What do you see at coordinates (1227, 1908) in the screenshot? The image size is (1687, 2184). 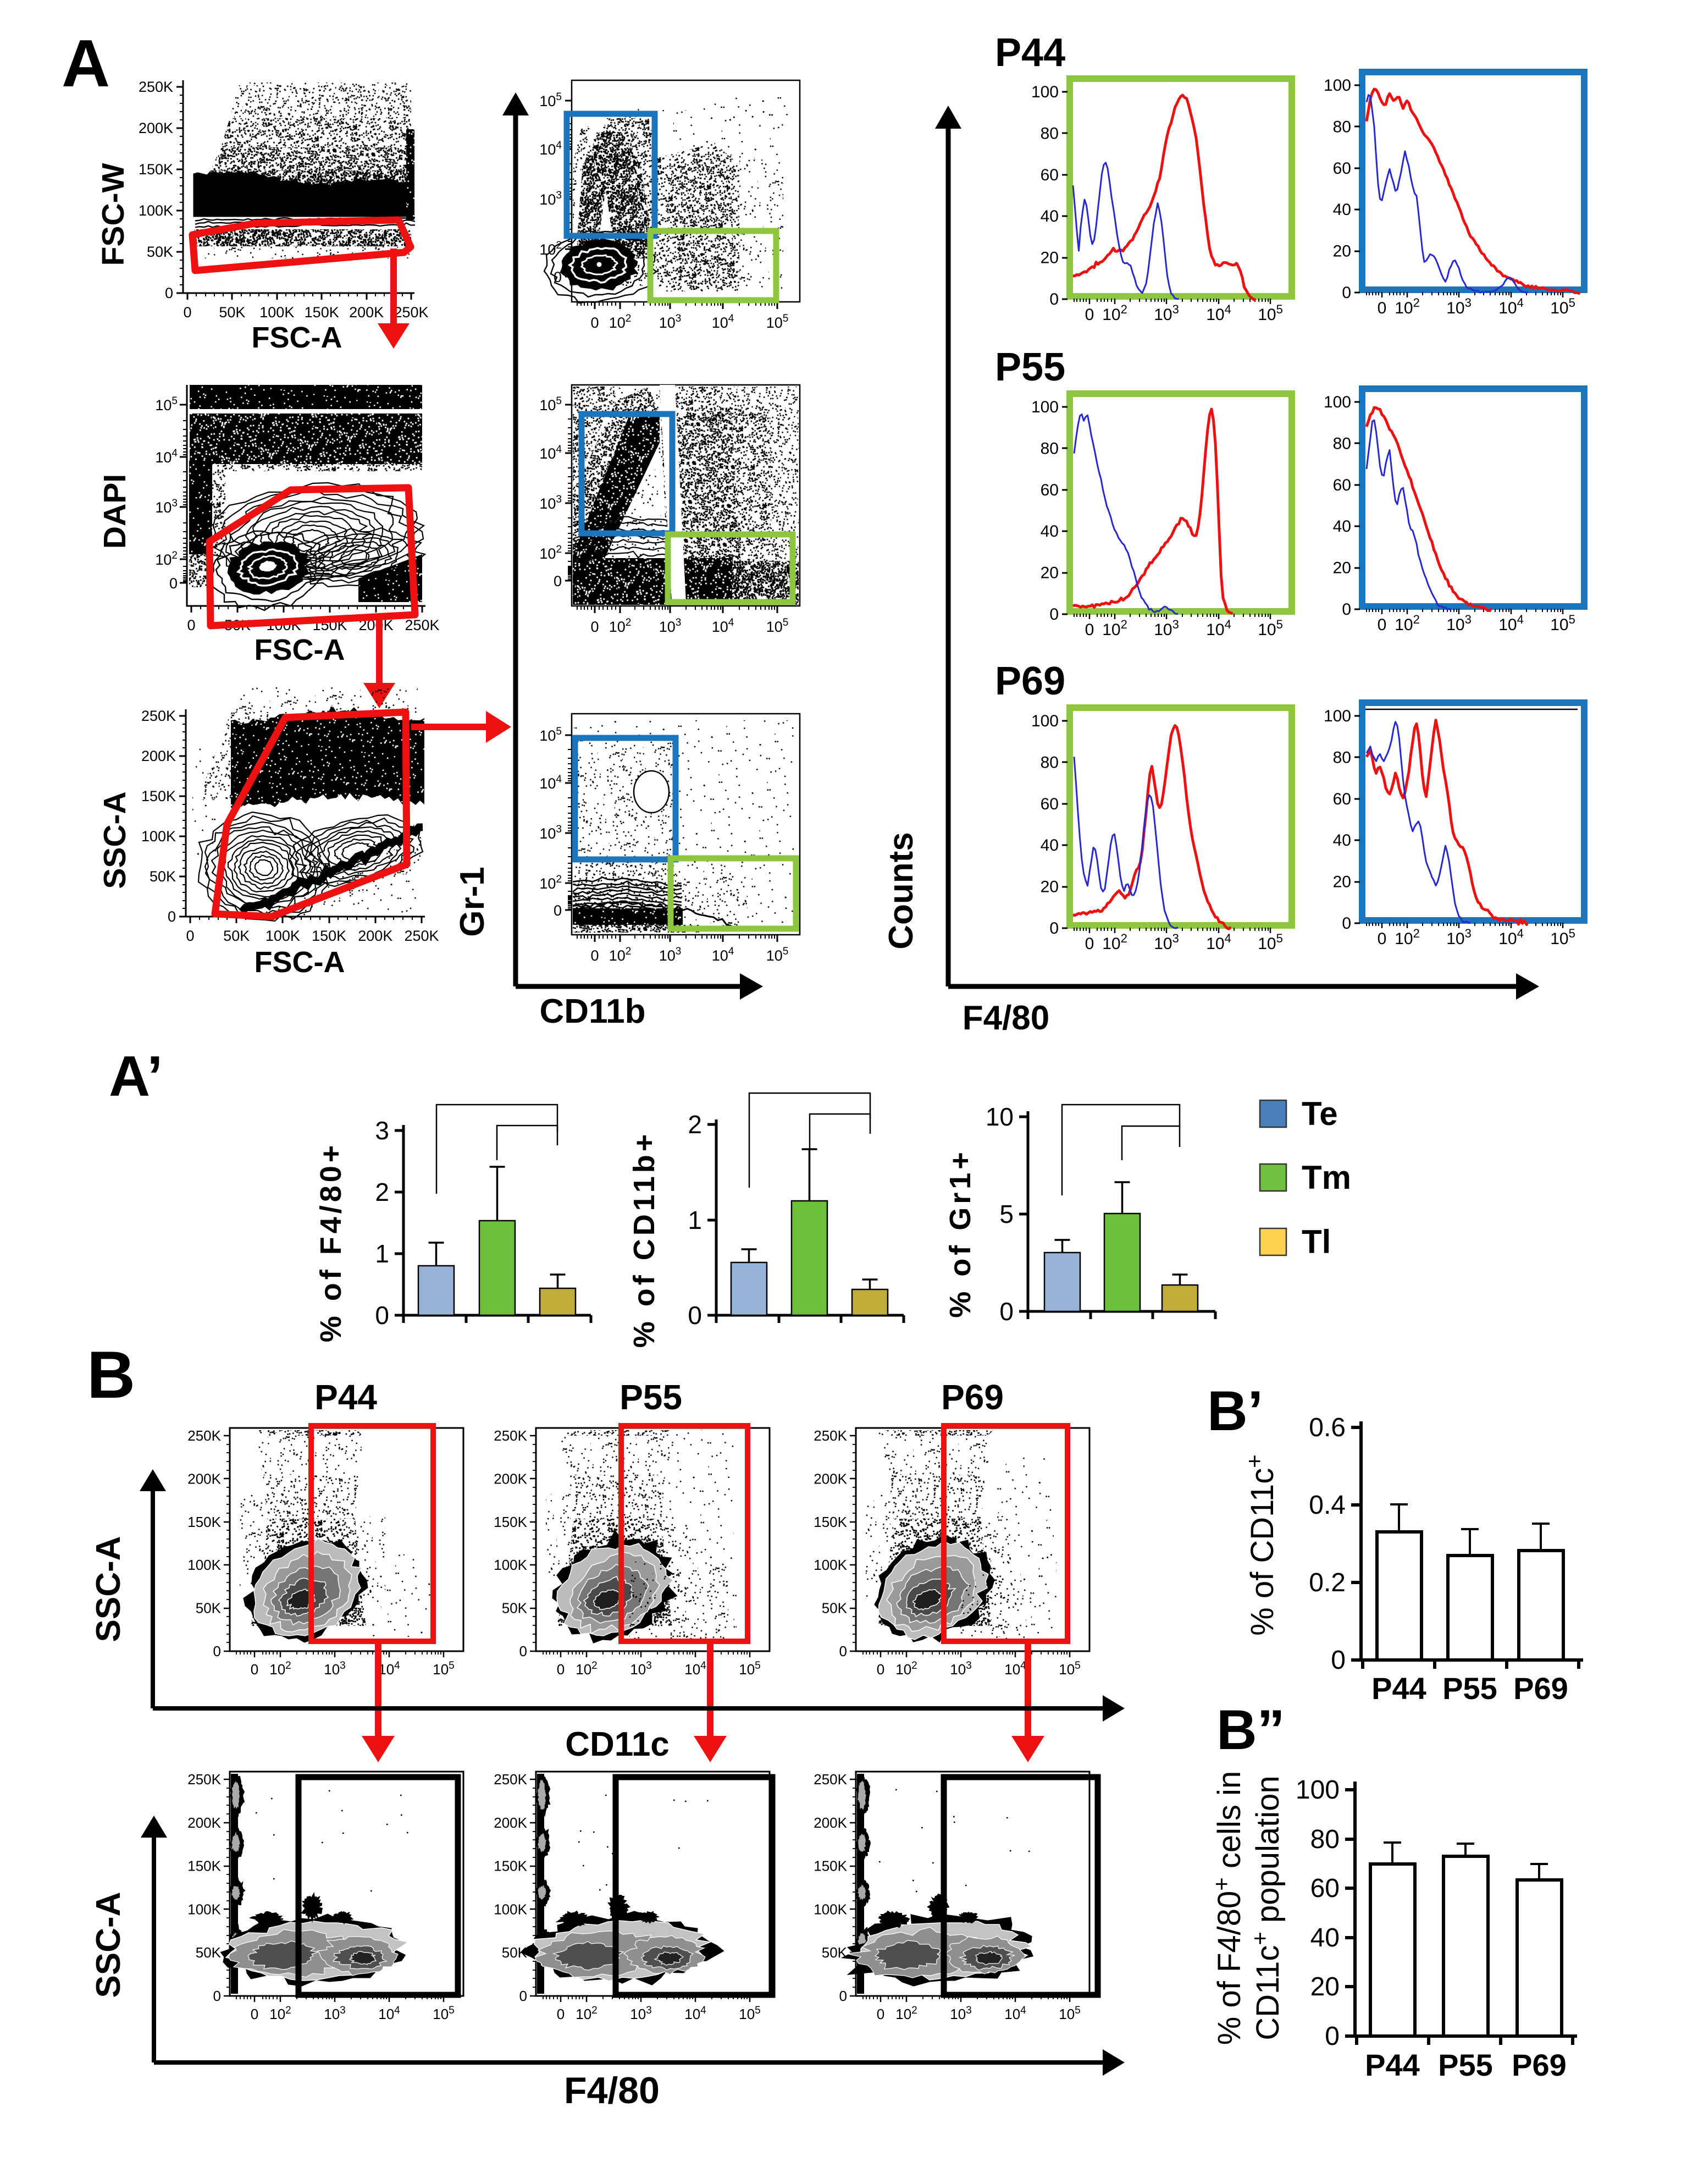 I see `svg-text: % of F4/80+ cells in` at bounding box center [1227, 1908].